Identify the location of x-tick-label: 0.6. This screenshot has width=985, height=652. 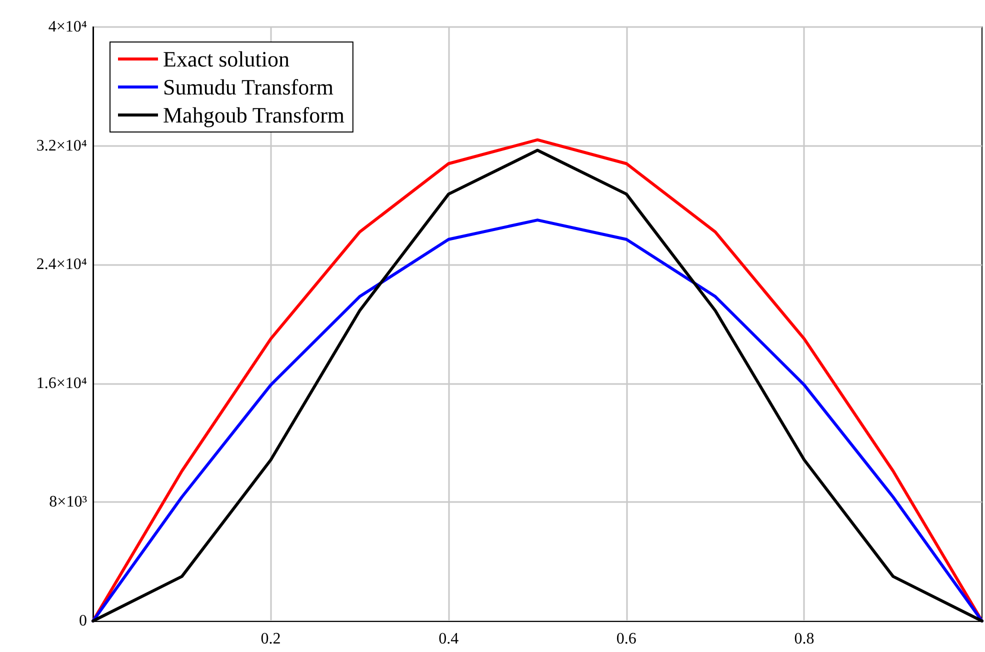
(626, 639).